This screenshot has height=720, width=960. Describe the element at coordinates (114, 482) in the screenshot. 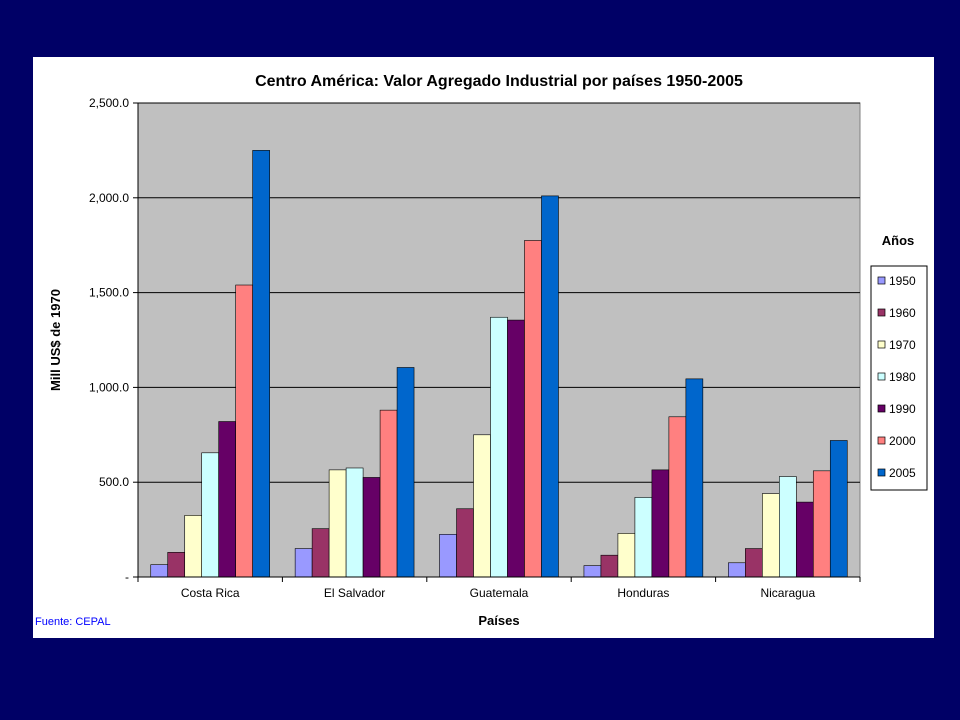

I see `y-tick-label: 500.0` at that location.